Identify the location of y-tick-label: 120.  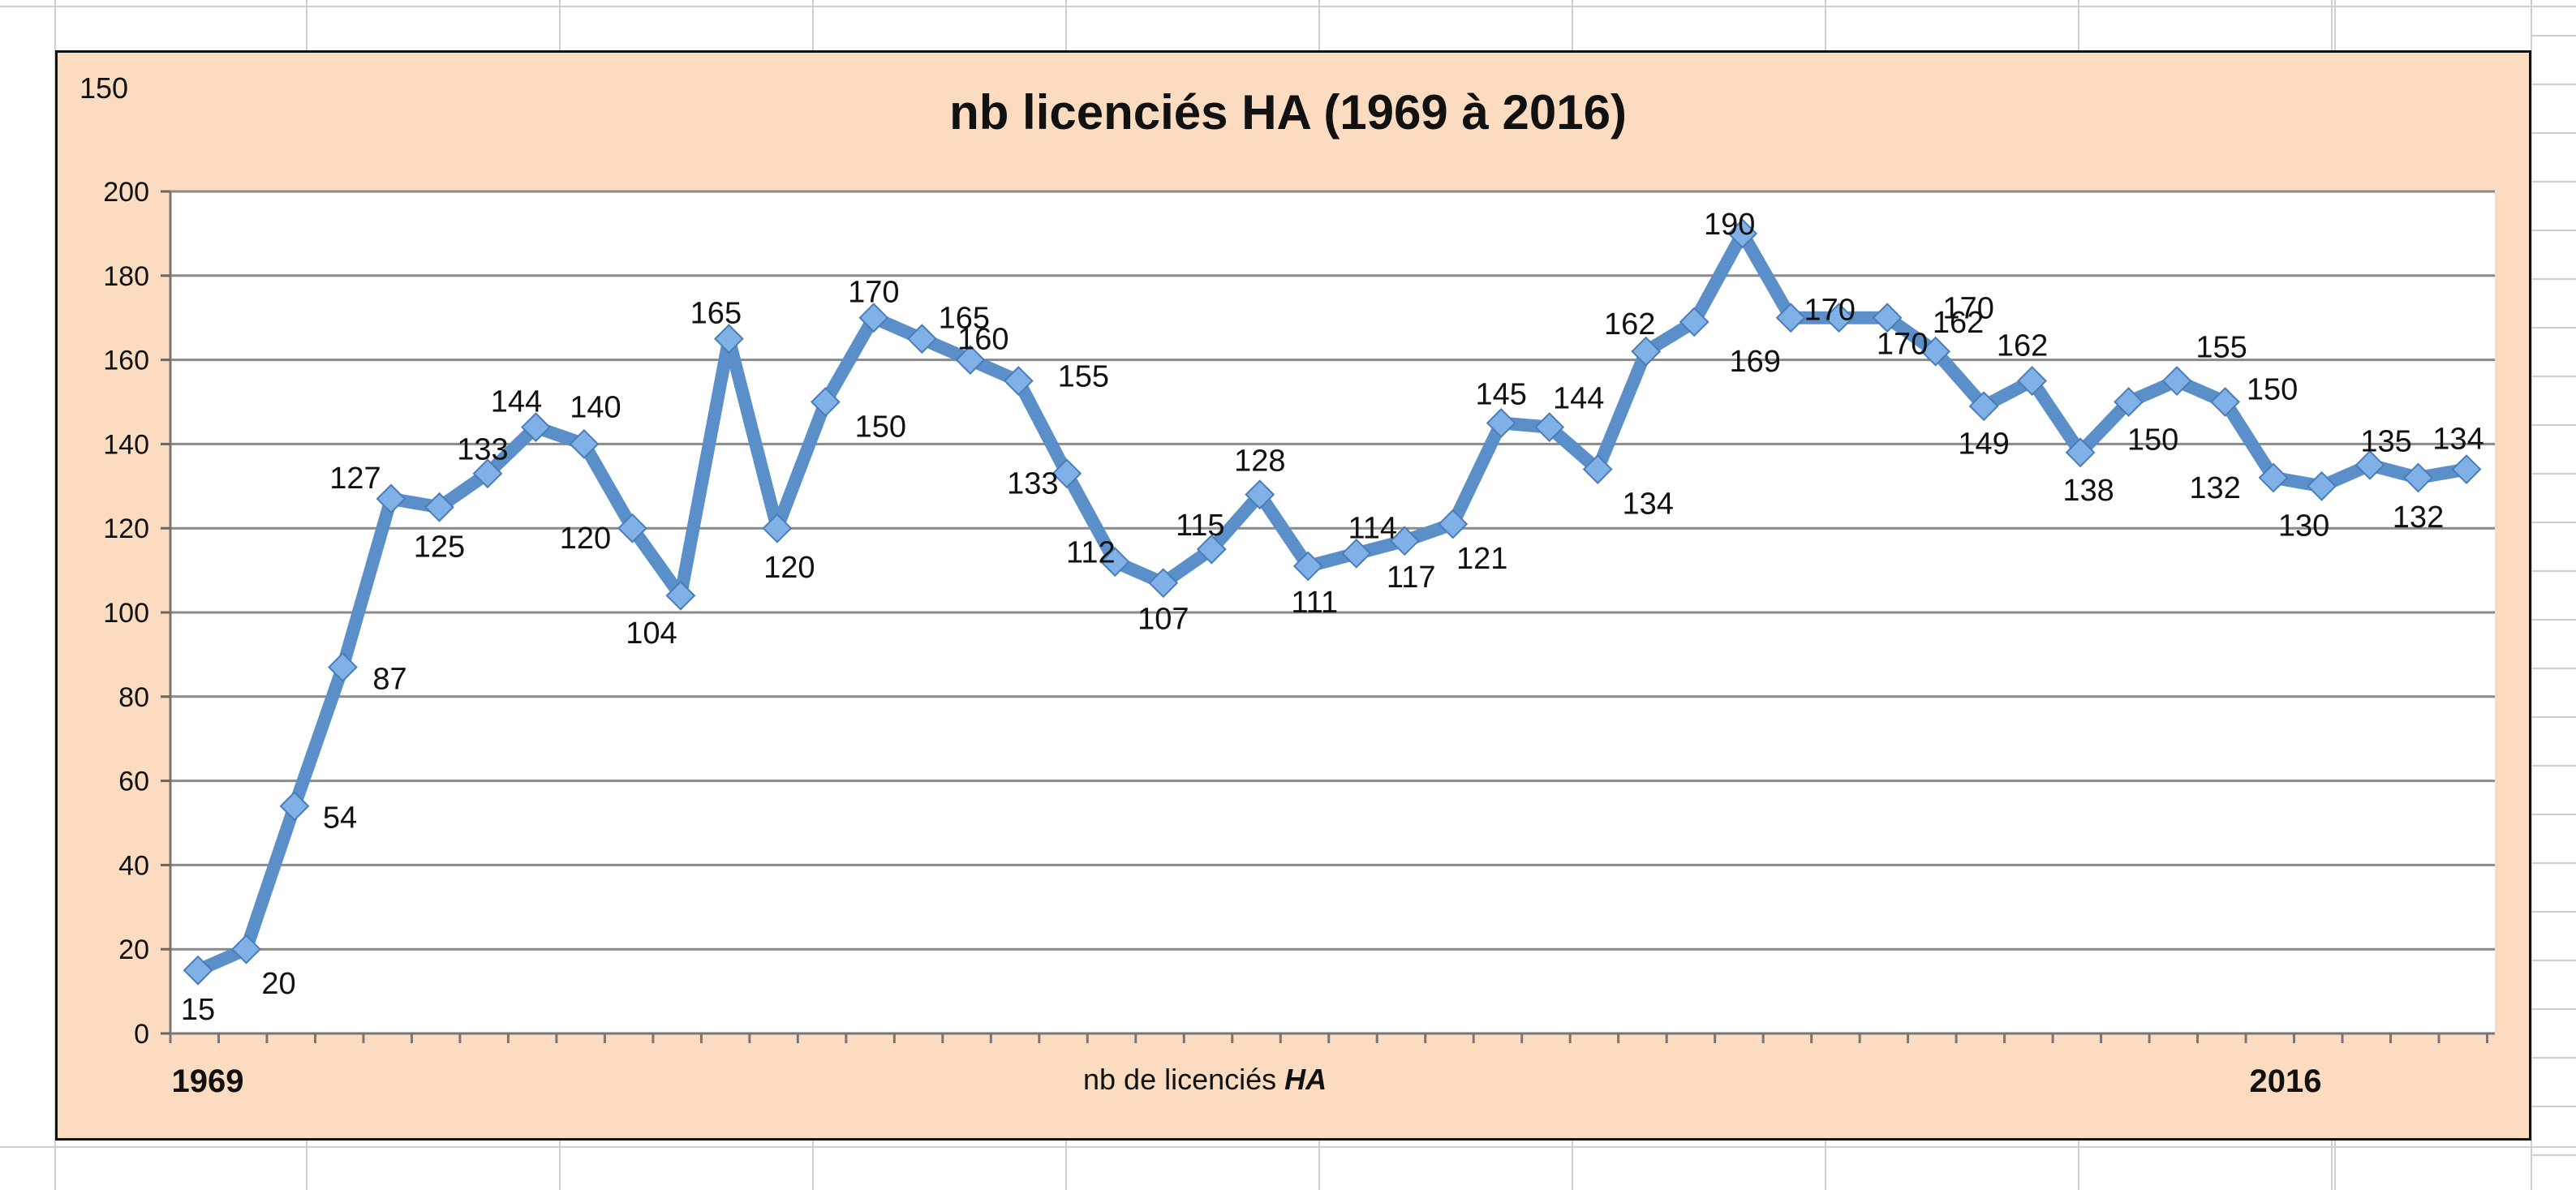
(126, 528).